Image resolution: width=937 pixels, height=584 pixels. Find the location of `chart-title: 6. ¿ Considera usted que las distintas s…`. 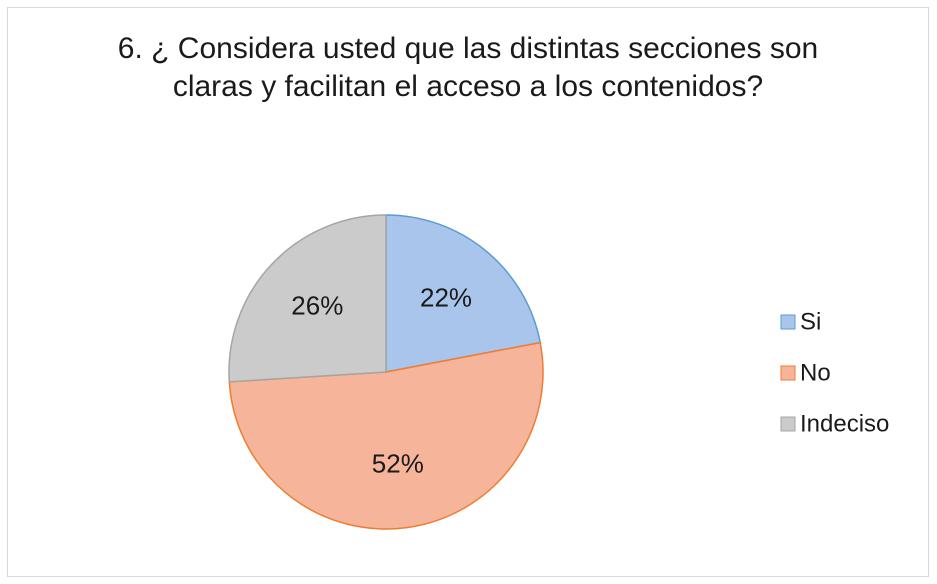

chart-title: 6. ¿ Considera usted que las distintas s… is located at coordinates (468, 67).